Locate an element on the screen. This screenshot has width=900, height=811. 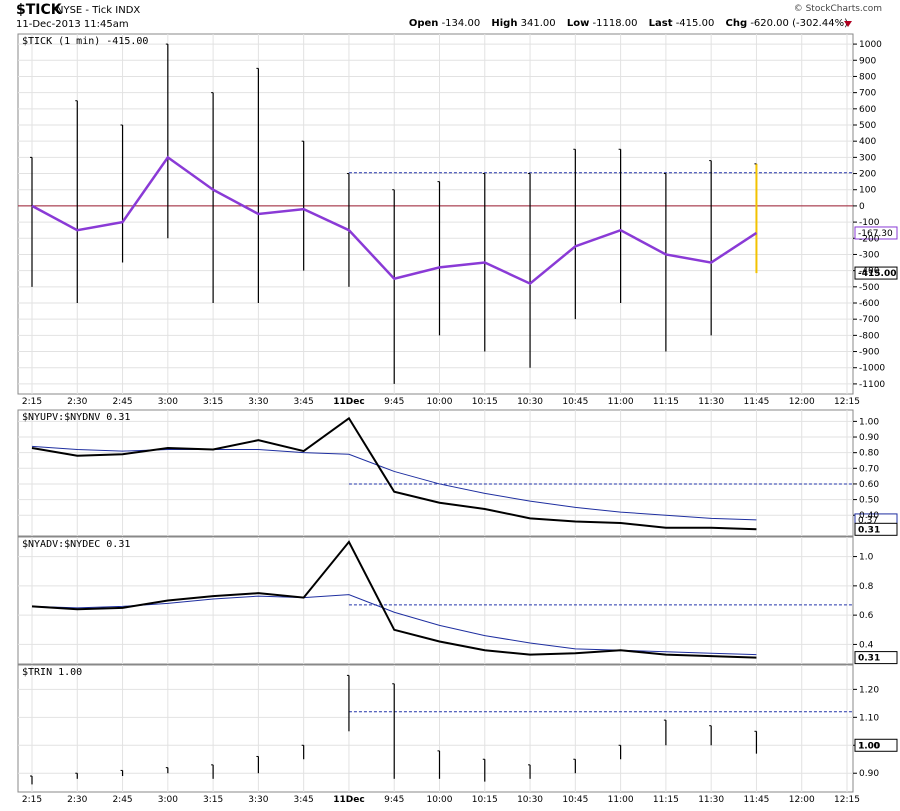
tick-ytick-label: 400 is located at coordinates (867, 142).